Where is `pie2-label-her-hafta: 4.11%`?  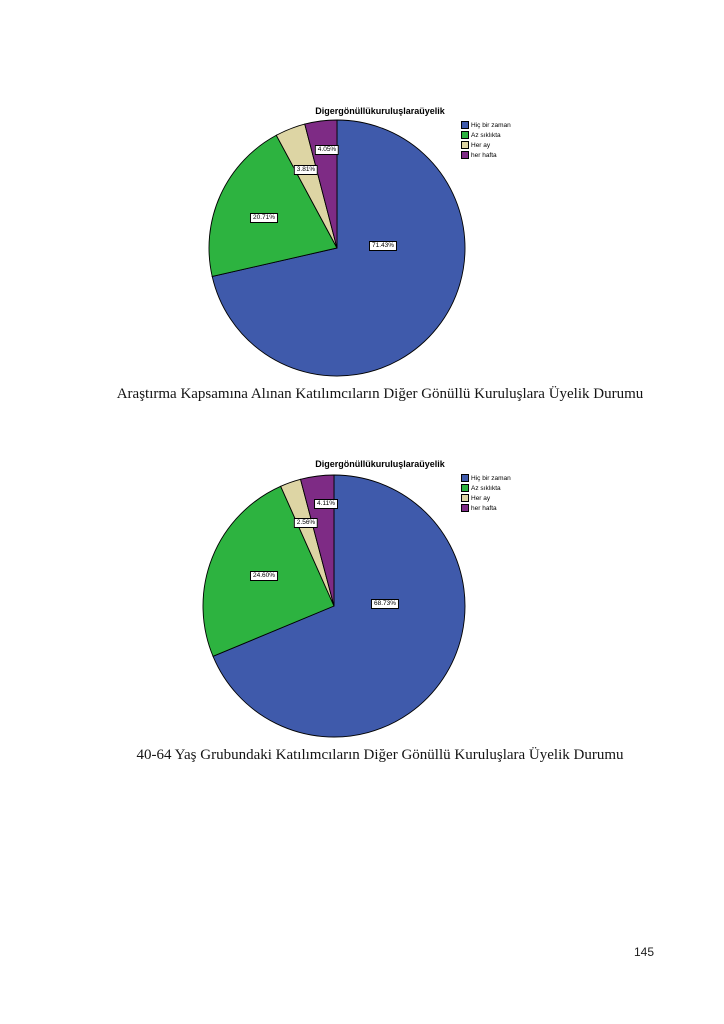 pie2-label-her-hafta: 4.11% is located at coordinates (326, 504).